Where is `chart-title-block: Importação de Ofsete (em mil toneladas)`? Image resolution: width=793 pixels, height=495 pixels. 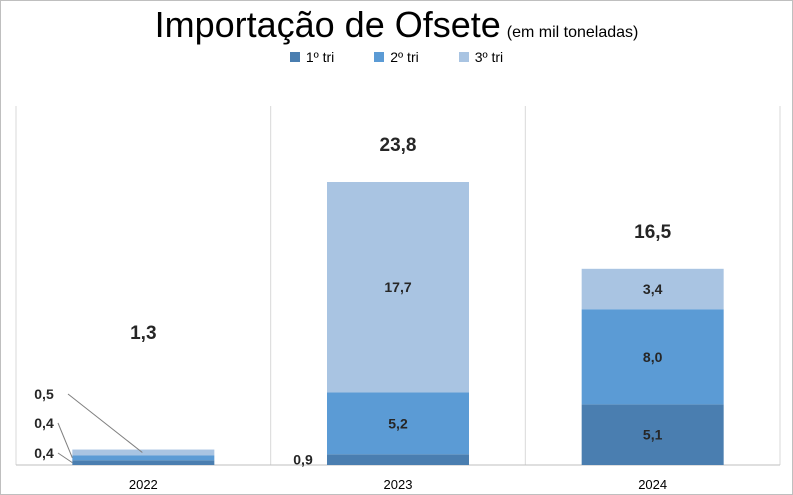
chart-title-block: Importação de Ofsete (em mil toneladas) is located at coordinates (396, 25).